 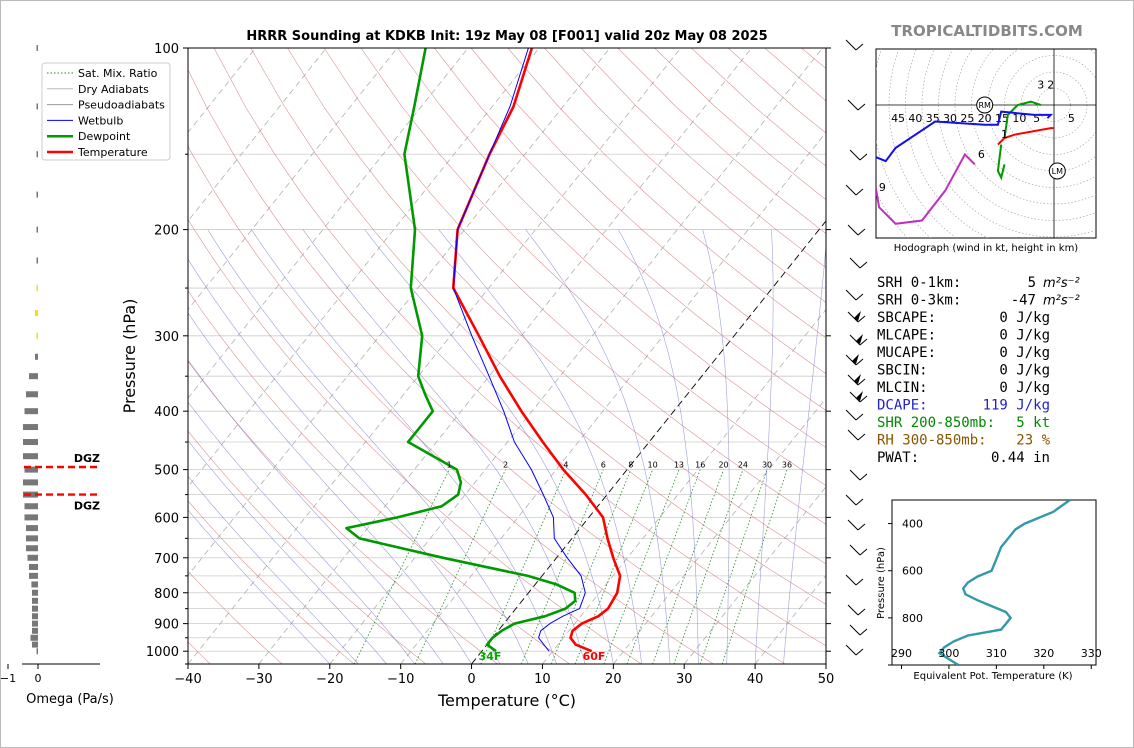 What do you see at coordinates (166, 49) in the screenshot?
I see `y-tick-label: 100` at bounding box center [166, 49].